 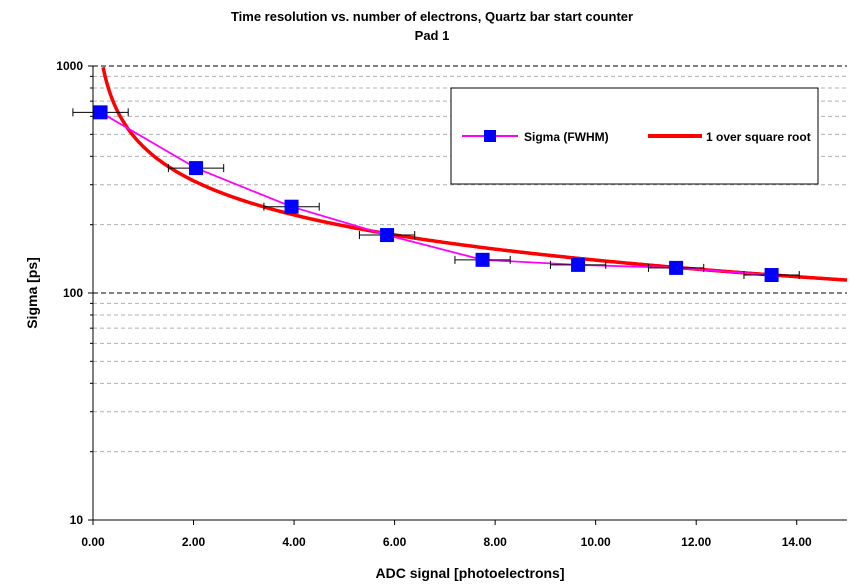 I want to click on y-tick-label: 100, so click(x=73, y=293).